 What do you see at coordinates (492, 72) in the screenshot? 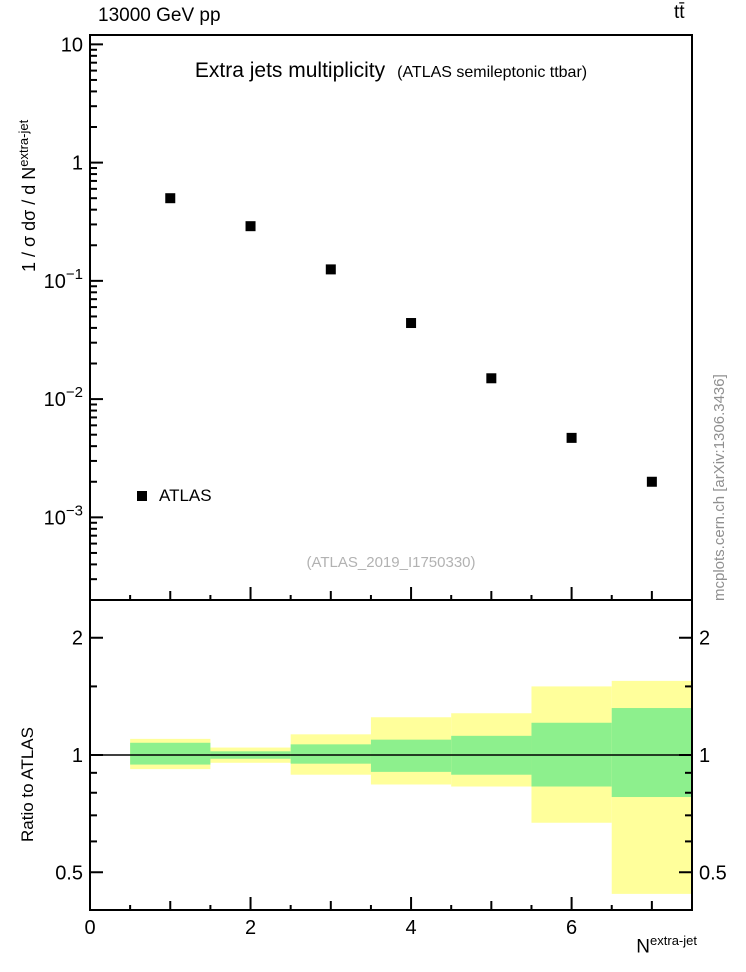
I see `plot-title-sub: (ATLAS semileptonic ttbar)` at bounding box center [492, 72].